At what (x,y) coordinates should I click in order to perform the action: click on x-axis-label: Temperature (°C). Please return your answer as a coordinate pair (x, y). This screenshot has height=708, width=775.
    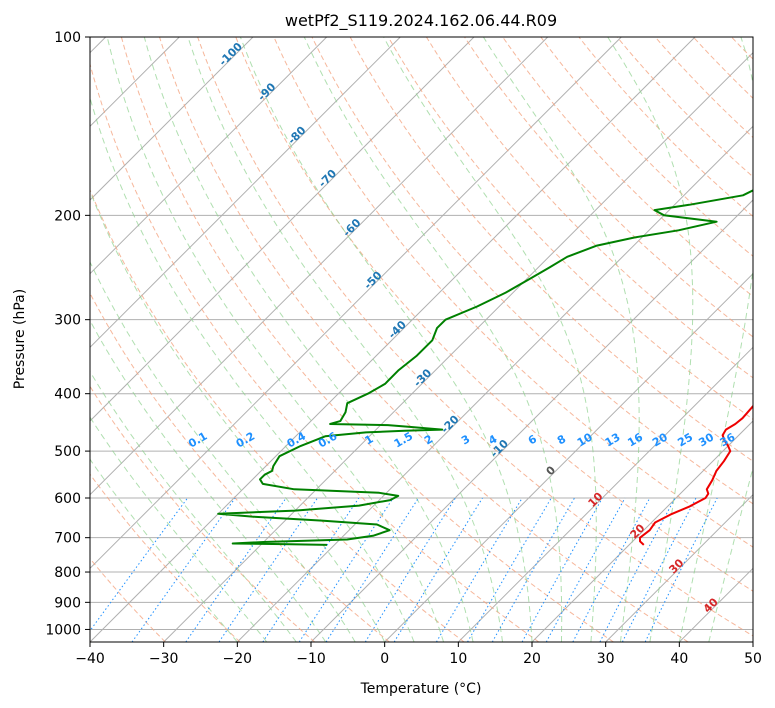
    Looking at the image, I should click on (421, 689).